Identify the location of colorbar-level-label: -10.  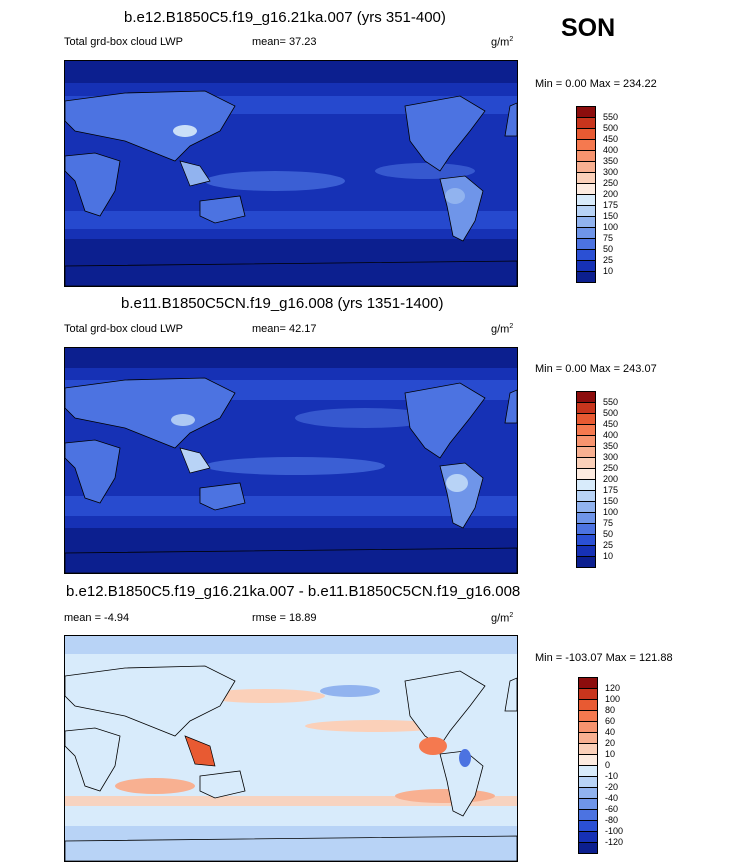
(612, 776).